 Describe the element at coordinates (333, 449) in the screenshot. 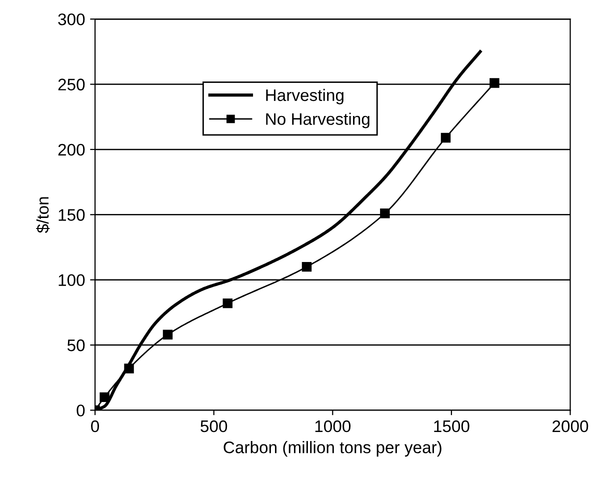

I see `x-axis-title: Carbon (million tons per year)` at that location.